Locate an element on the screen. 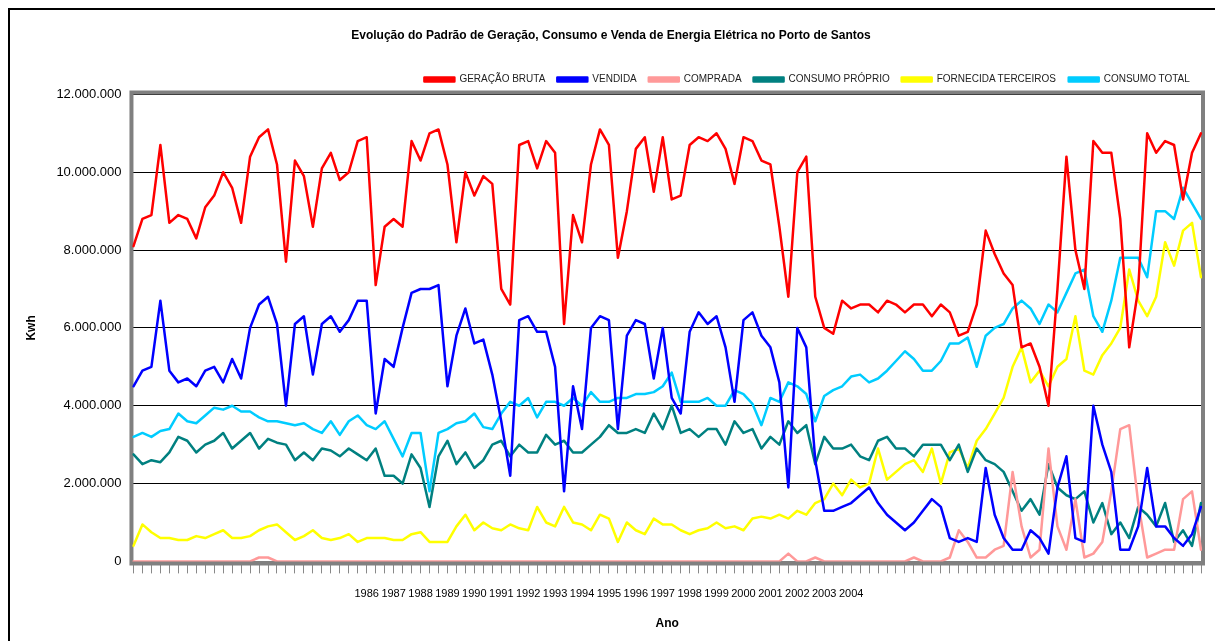 This screenshot has width=1215, height=641. legend-label: VENDIDA is located at coordinates (615, 79).